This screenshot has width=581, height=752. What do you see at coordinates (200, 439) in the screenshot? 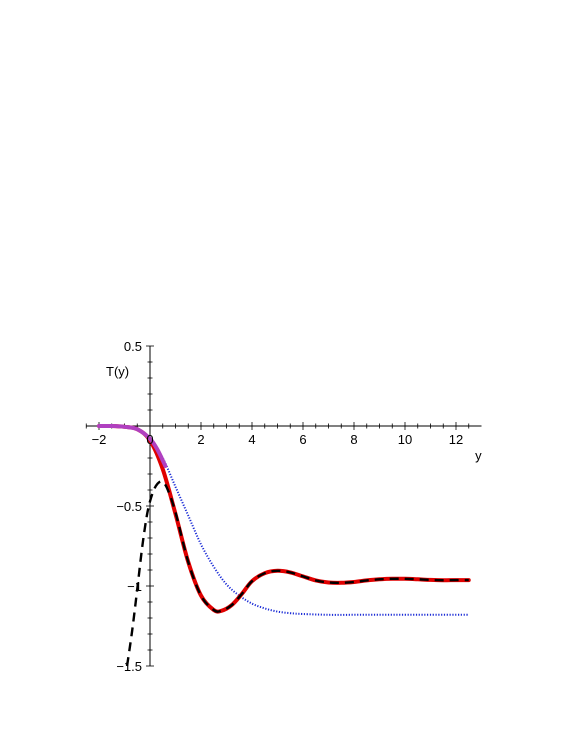
I see `x-tick-label: 2` at bounding box center [200, 439].